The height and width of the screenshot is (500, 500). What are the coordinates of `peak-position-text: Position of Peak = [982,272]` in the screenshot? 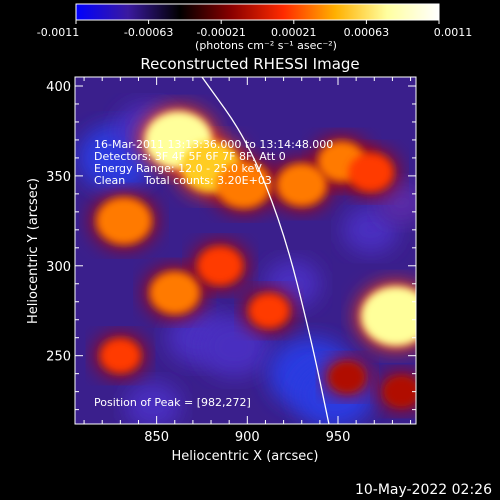 It's located at (172, 402).